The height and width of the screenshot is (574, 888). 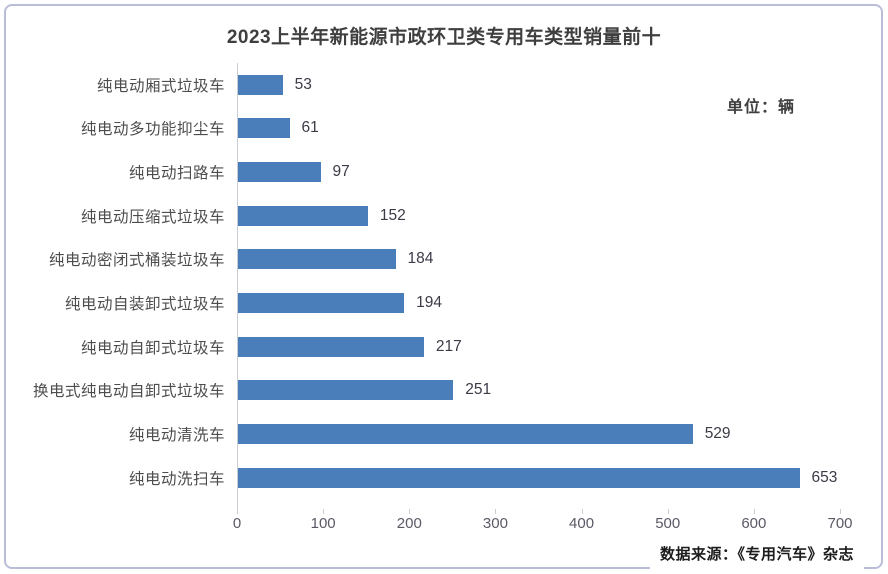 I want to click on x-tick-label: 300, so click(x=495, y=523).